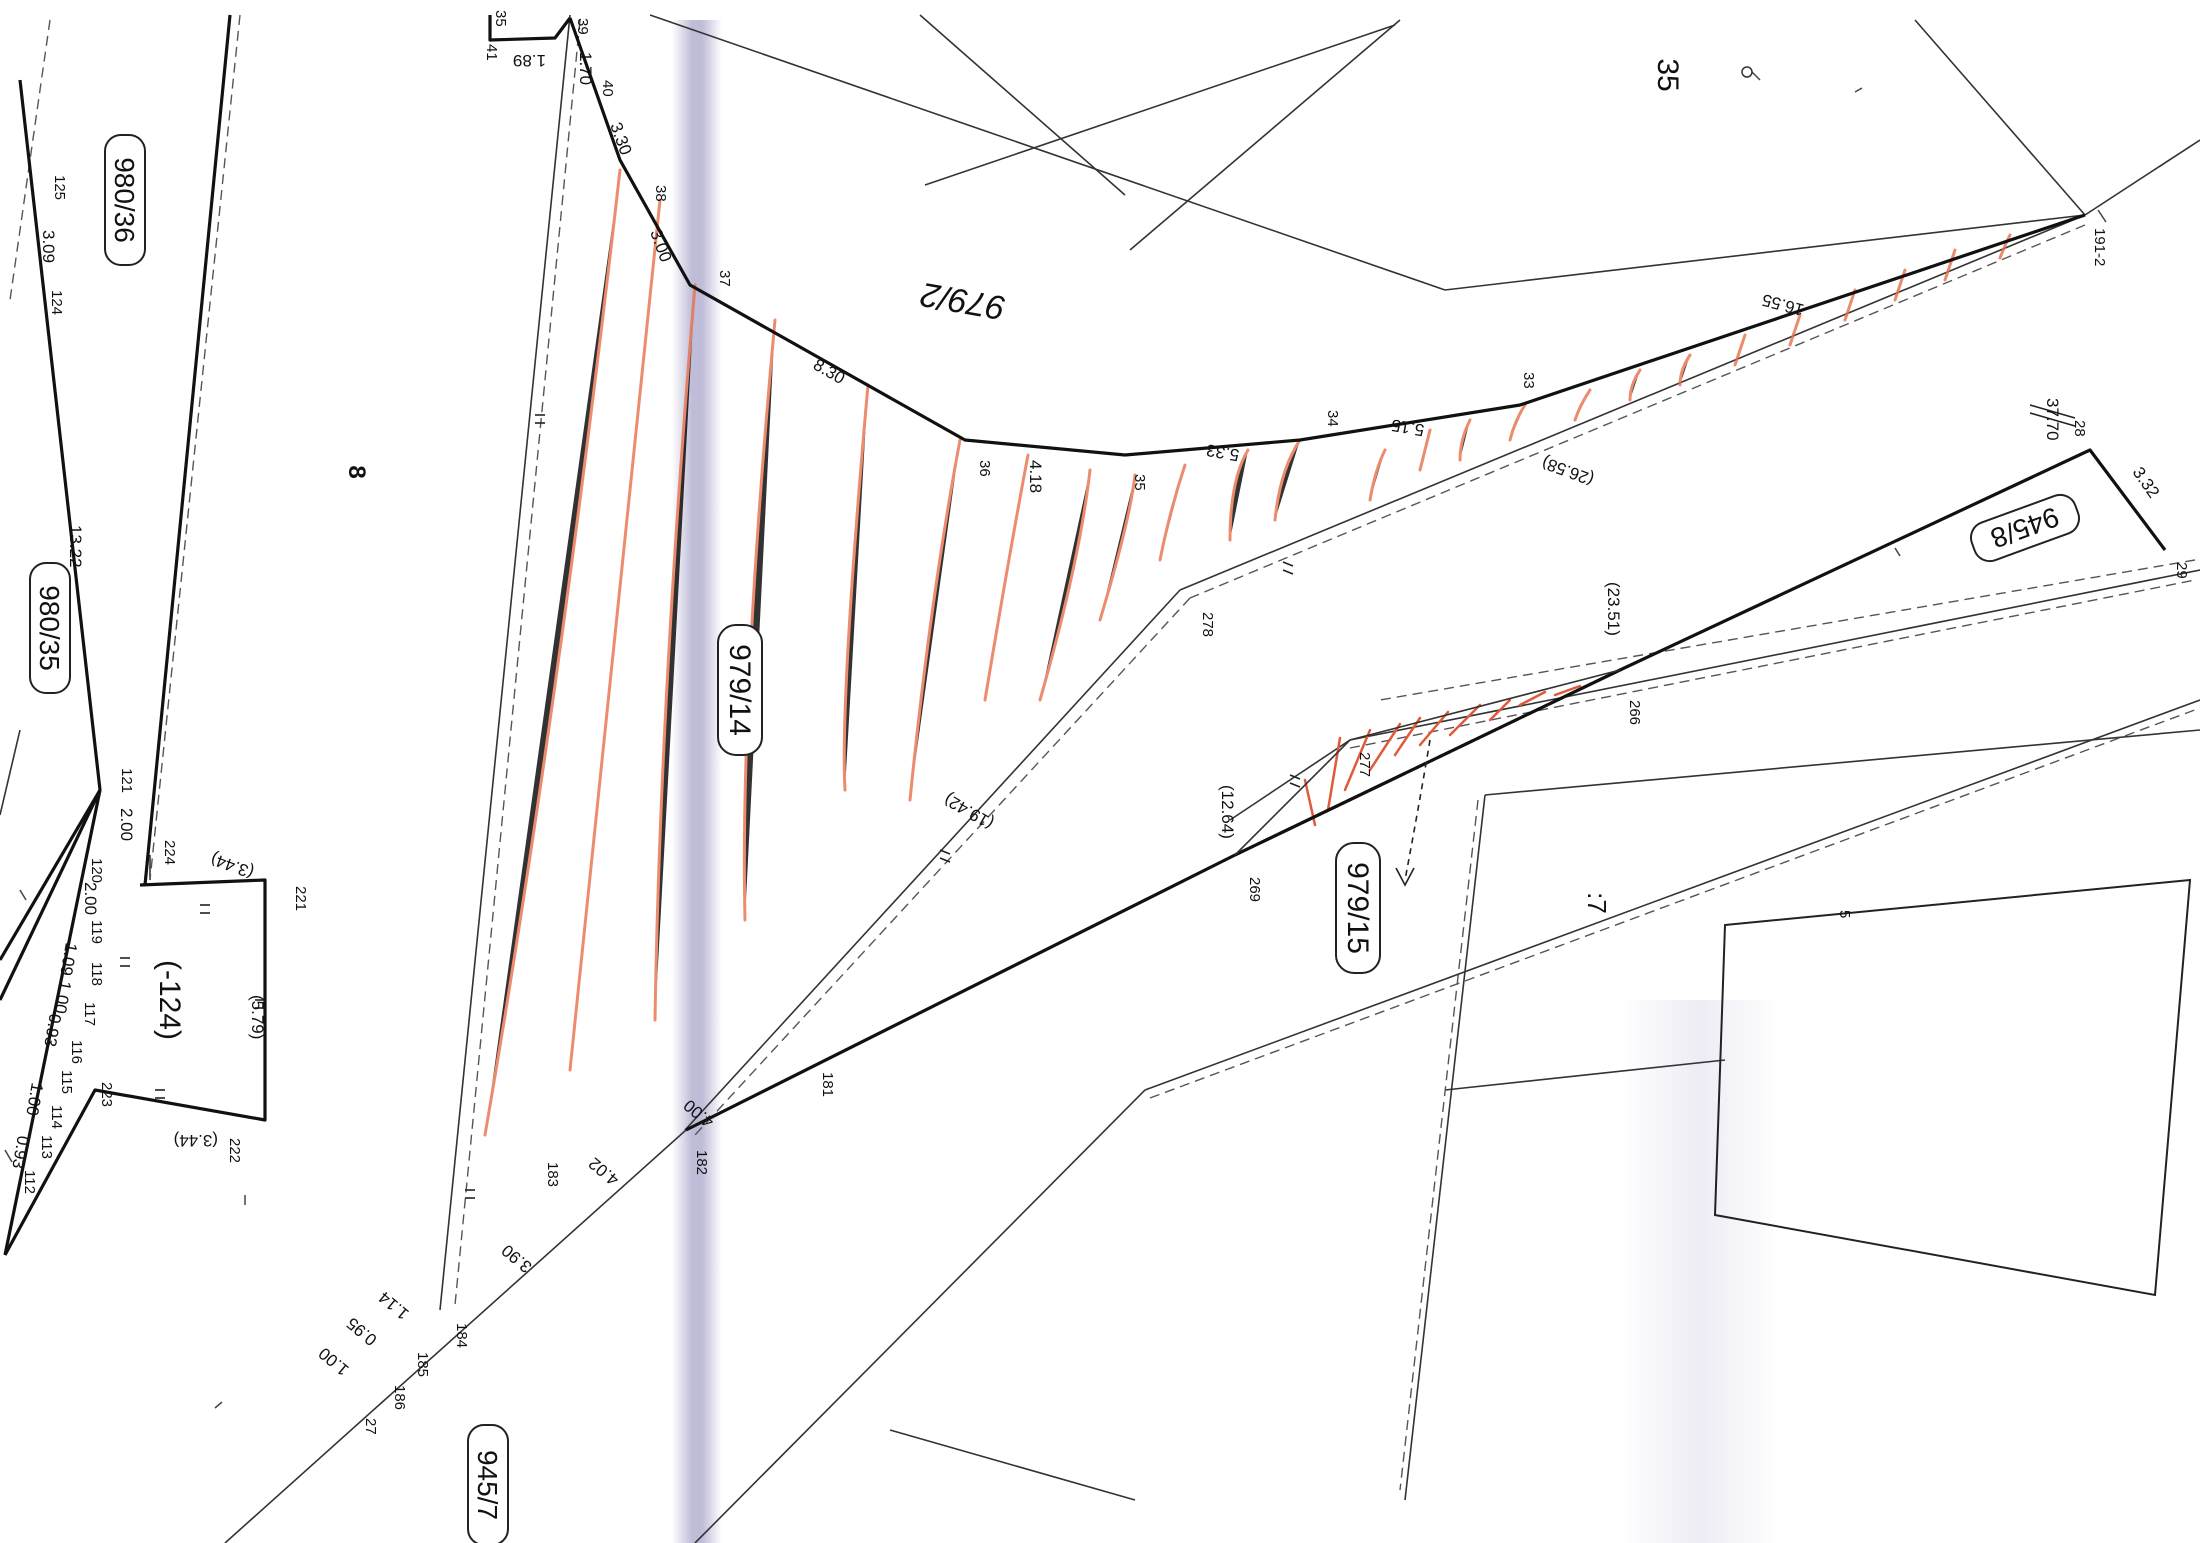 The height and width of the screenshot is (1543, 2200). What do you see at coordinates (2146, 482) in the screenshot?
I see `distance-label: 3.32` at bounding box center [2146, 482].